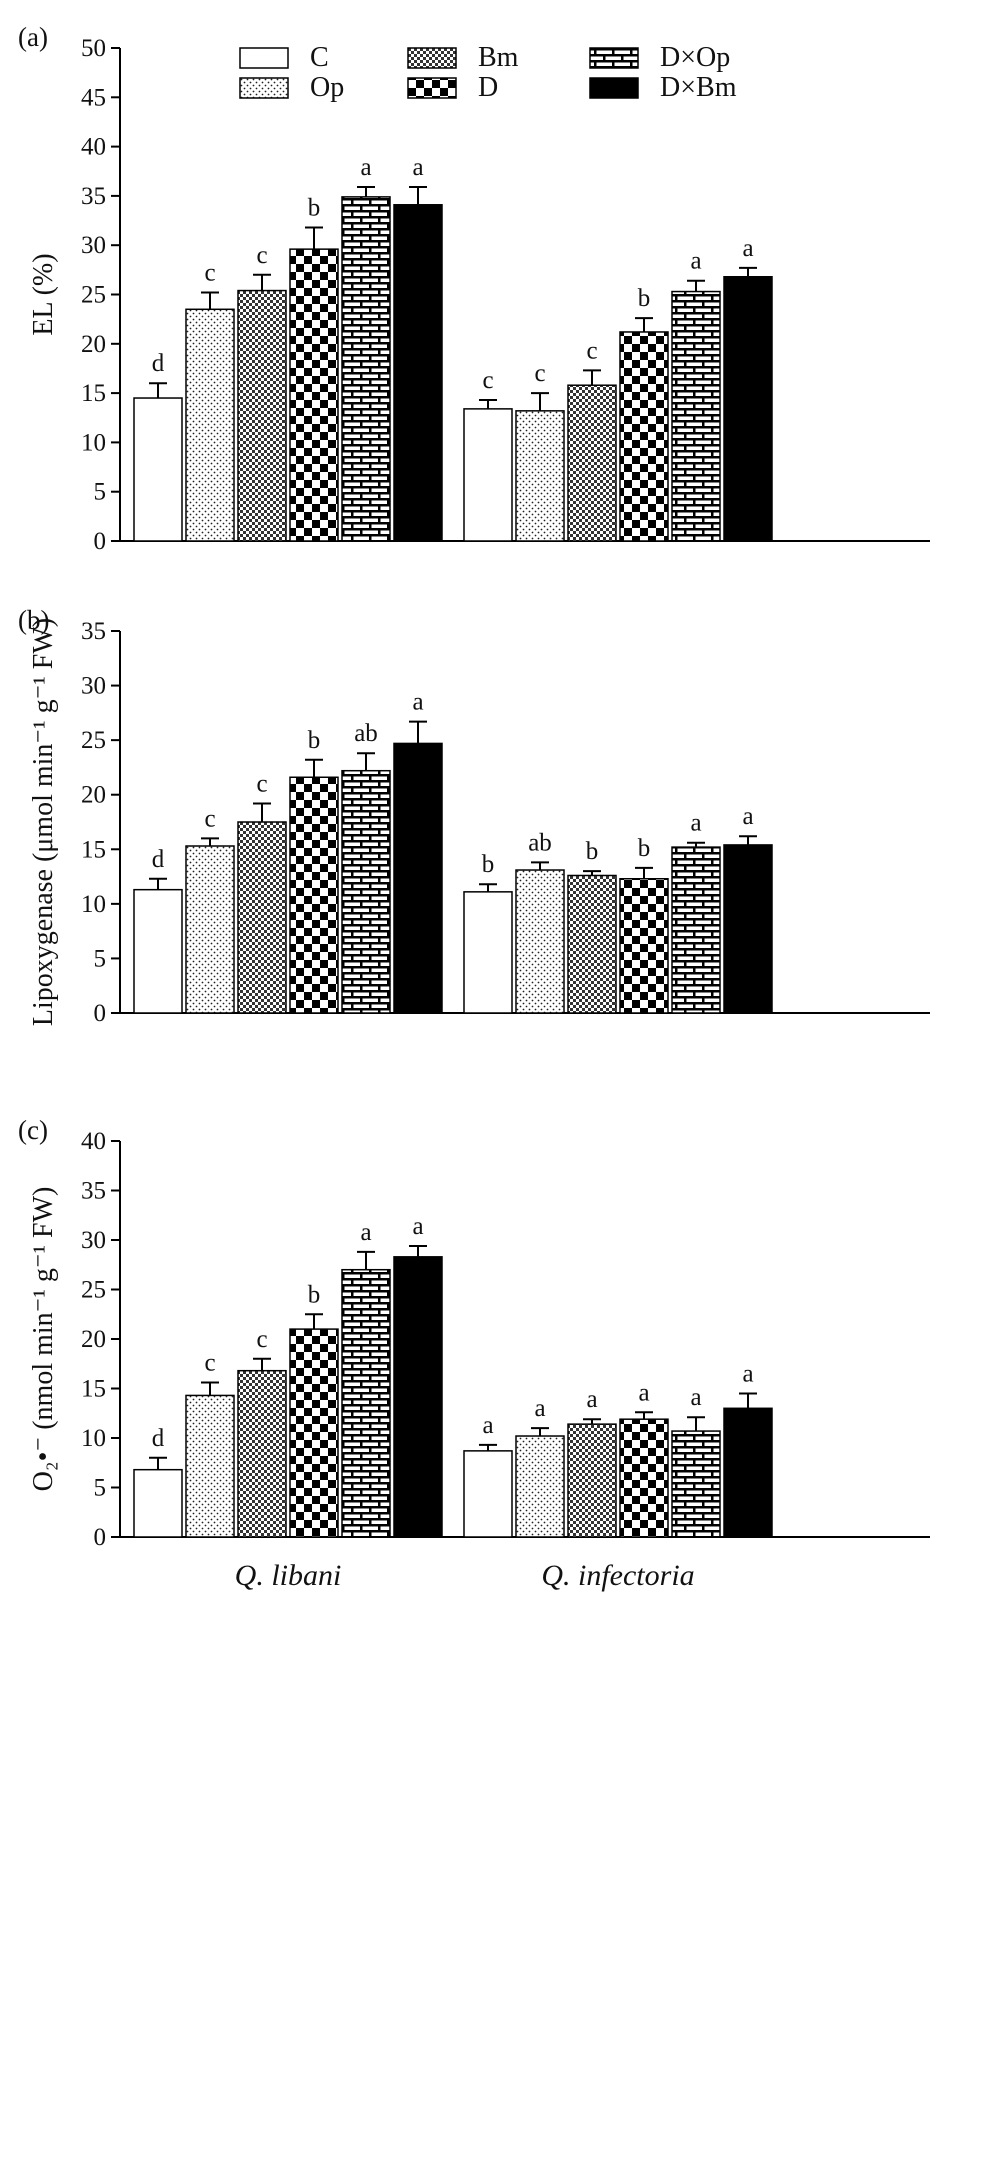 The image size is (990, 2157). I want to click on legend-label: Op, so click(327, 87).